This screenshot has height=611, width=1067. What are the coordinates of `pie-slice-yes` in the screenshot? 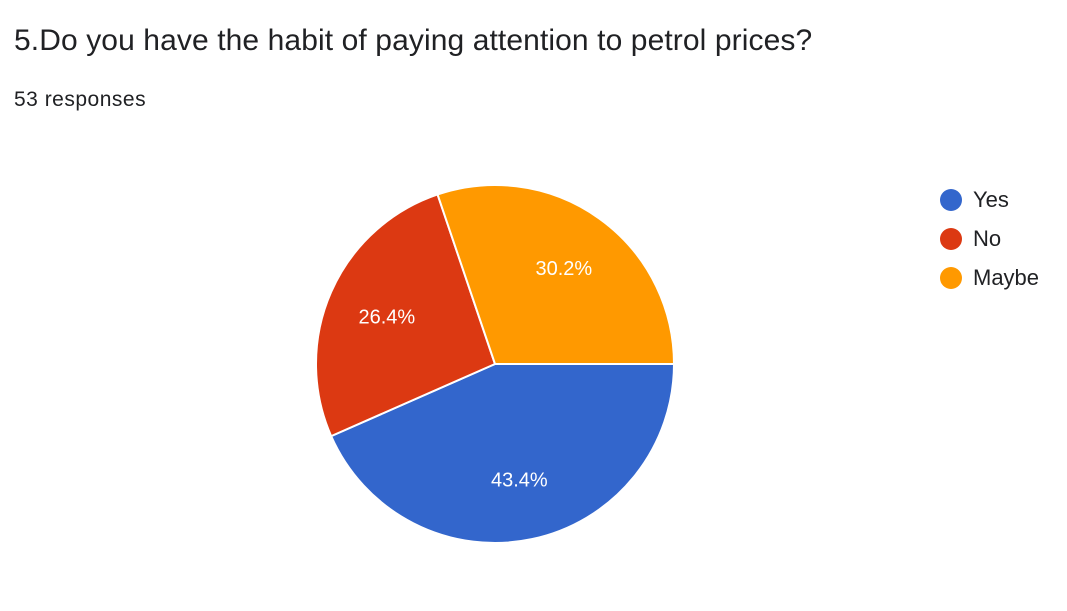 It's located at (502, 453).